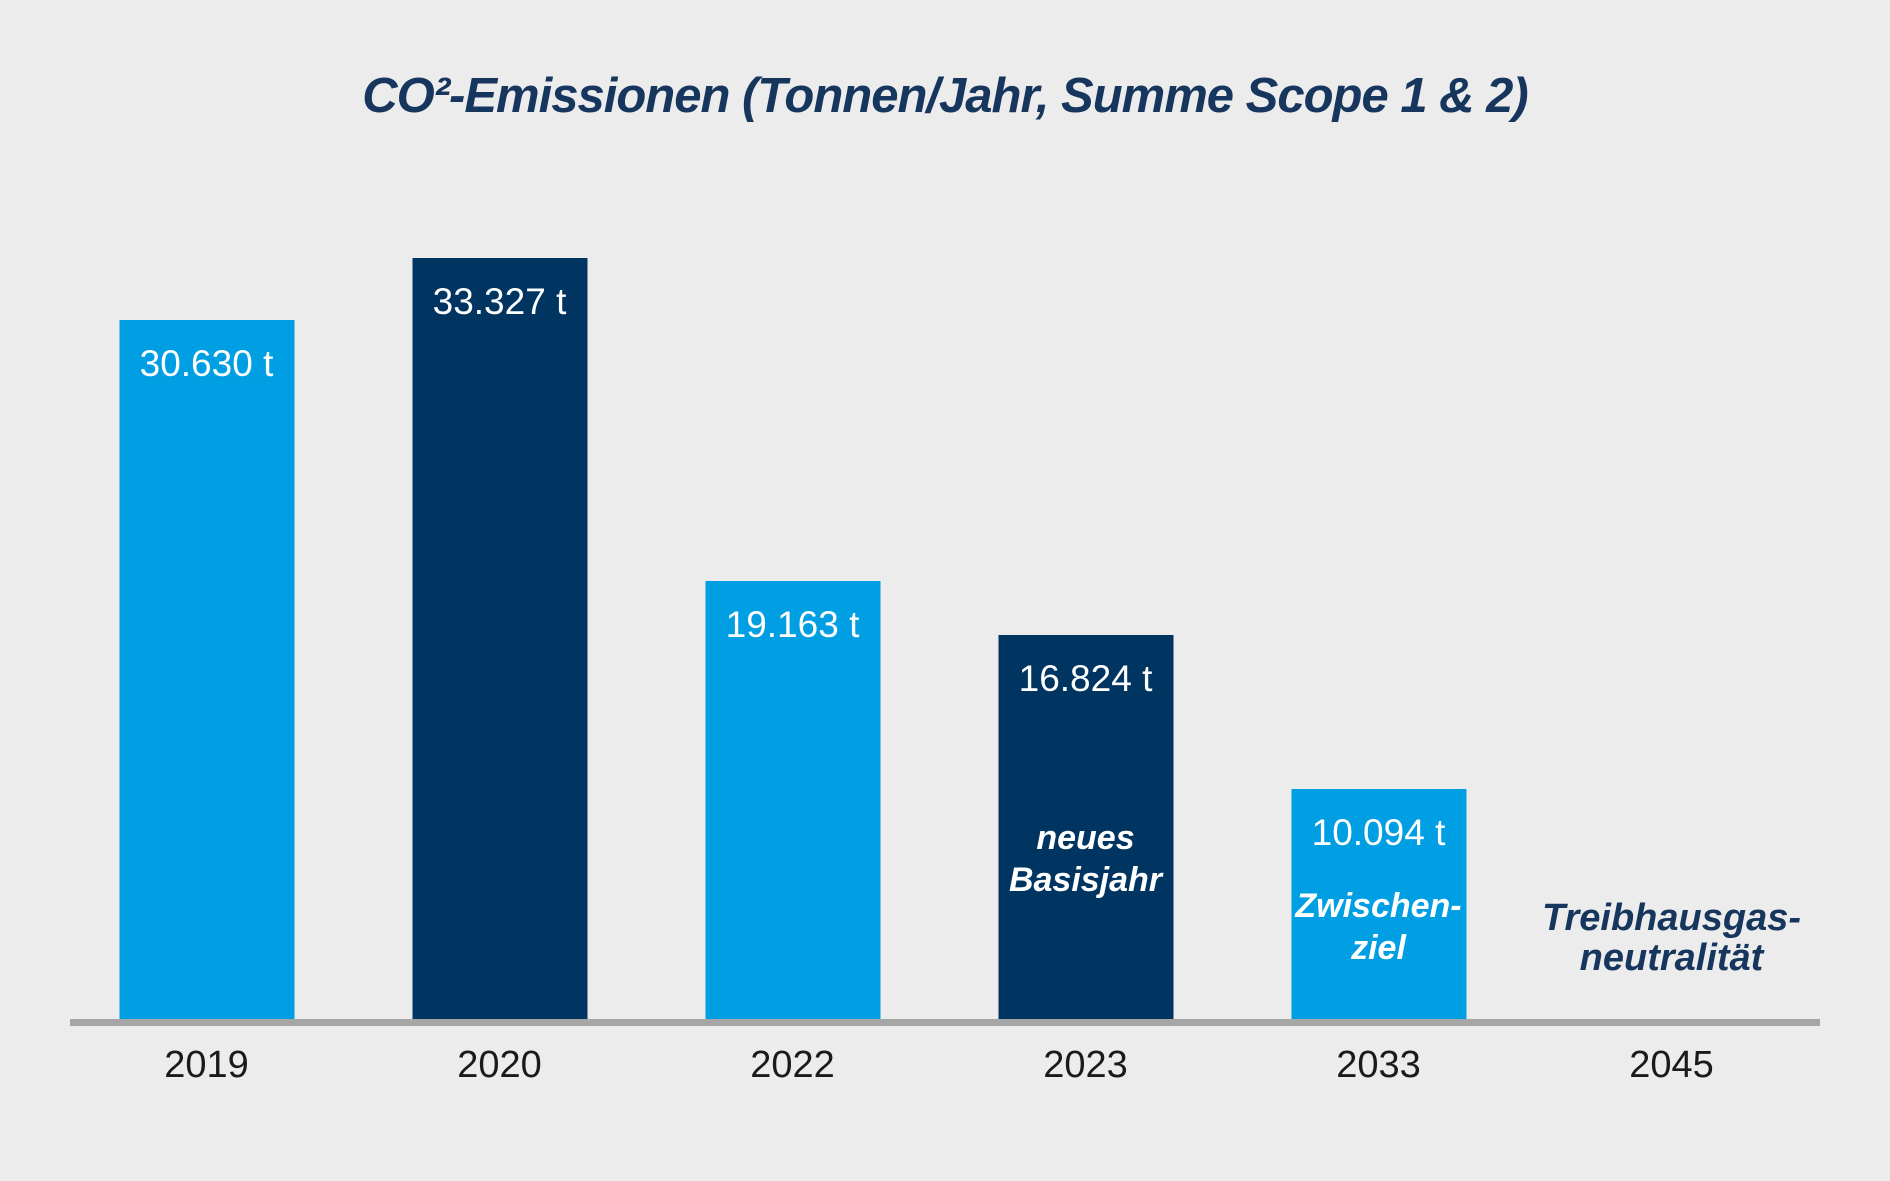  I want to click on column-2019: 30.630 t, so click(206, 509).